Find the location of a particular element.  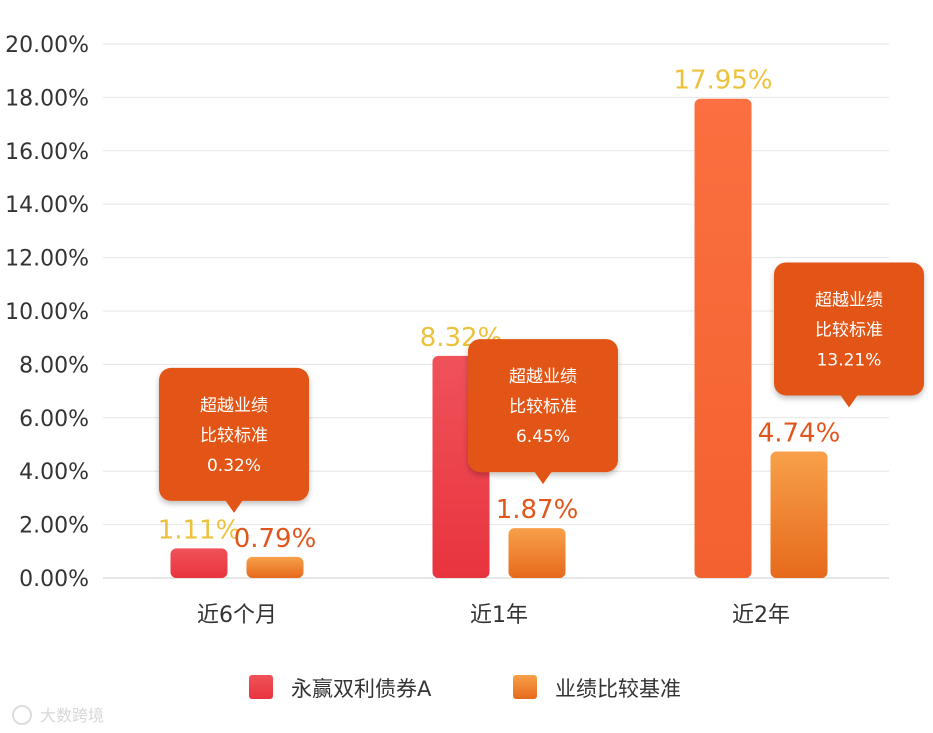

watermark-text: 大数跨境 is located at coordinates (72, 715).